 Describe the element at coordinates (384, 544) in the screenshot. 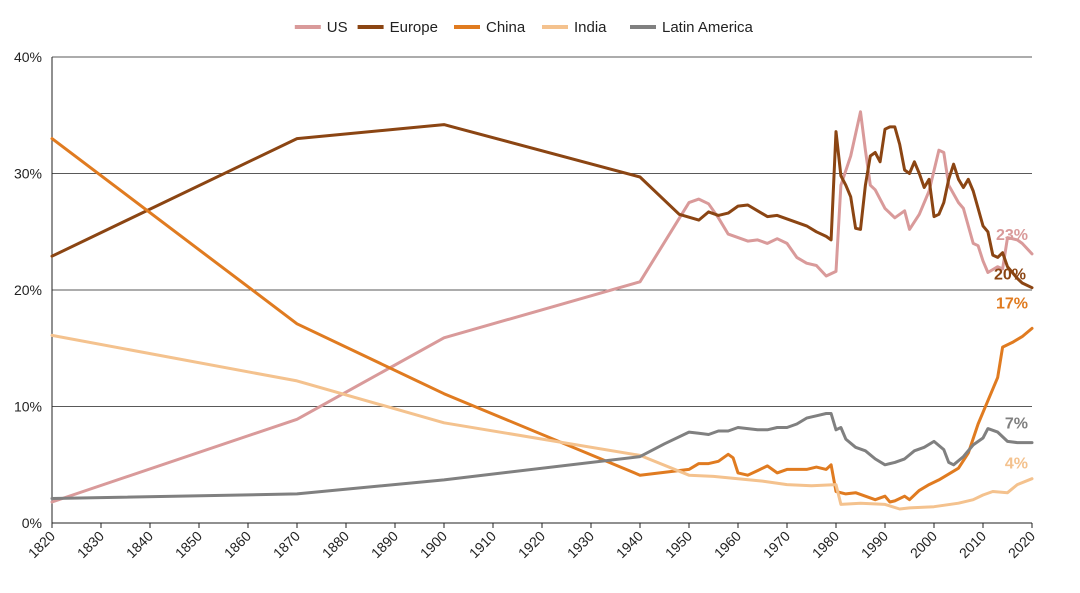

I see `x-tick-label: 1890` at that location.